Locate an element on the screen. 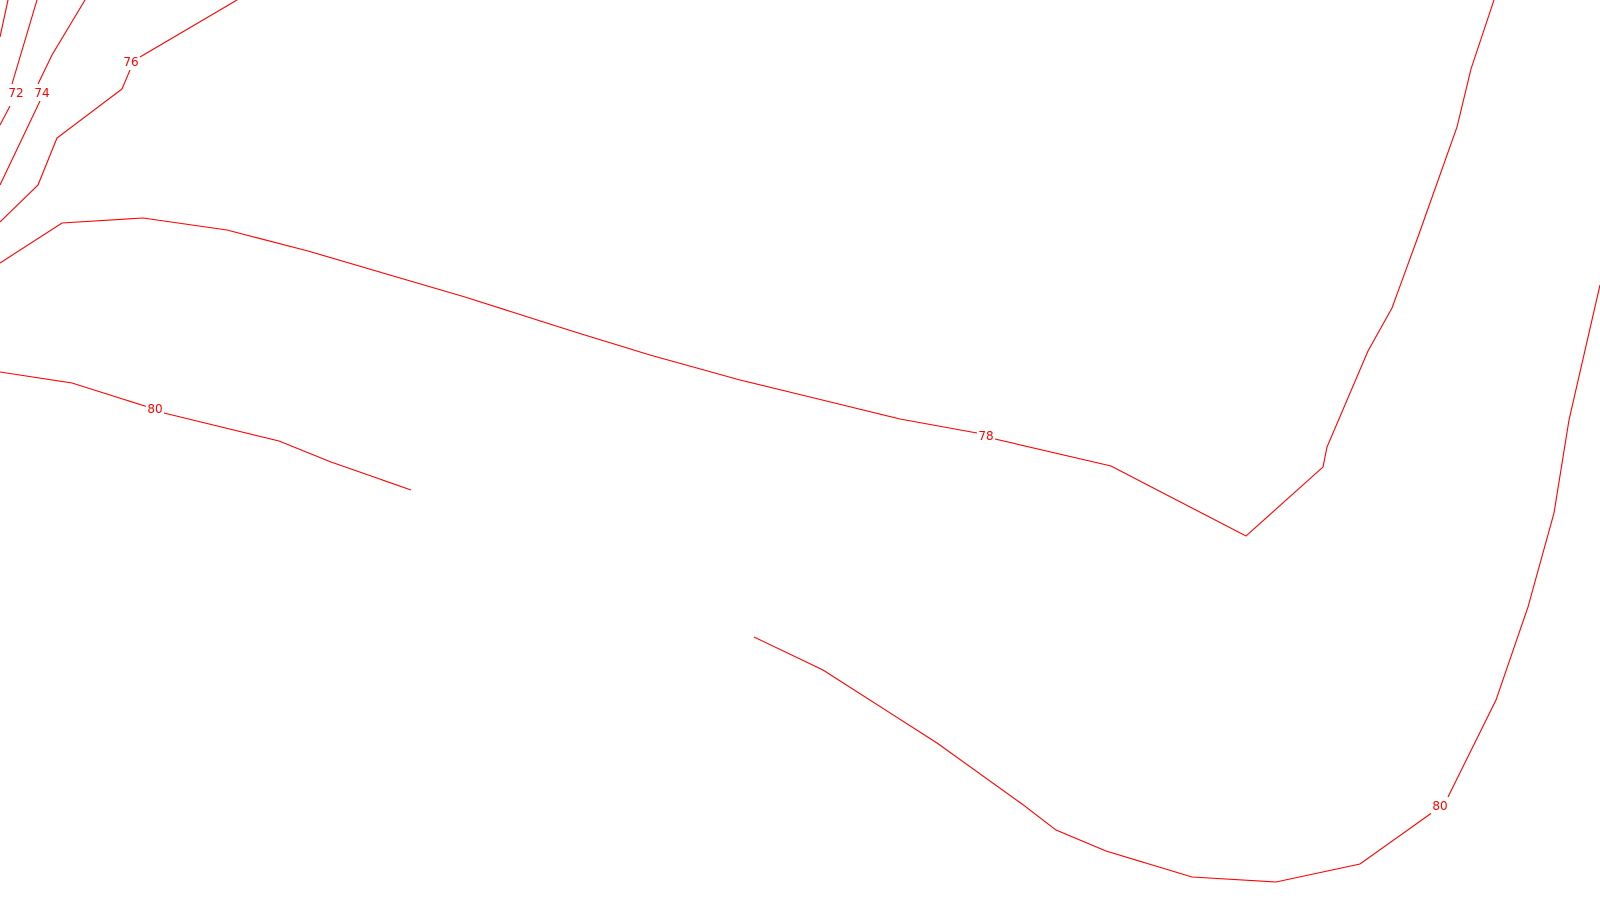 This screenshot has width=1600, height=900. contour-80-left: 80 is located at coordinates (206, 431).